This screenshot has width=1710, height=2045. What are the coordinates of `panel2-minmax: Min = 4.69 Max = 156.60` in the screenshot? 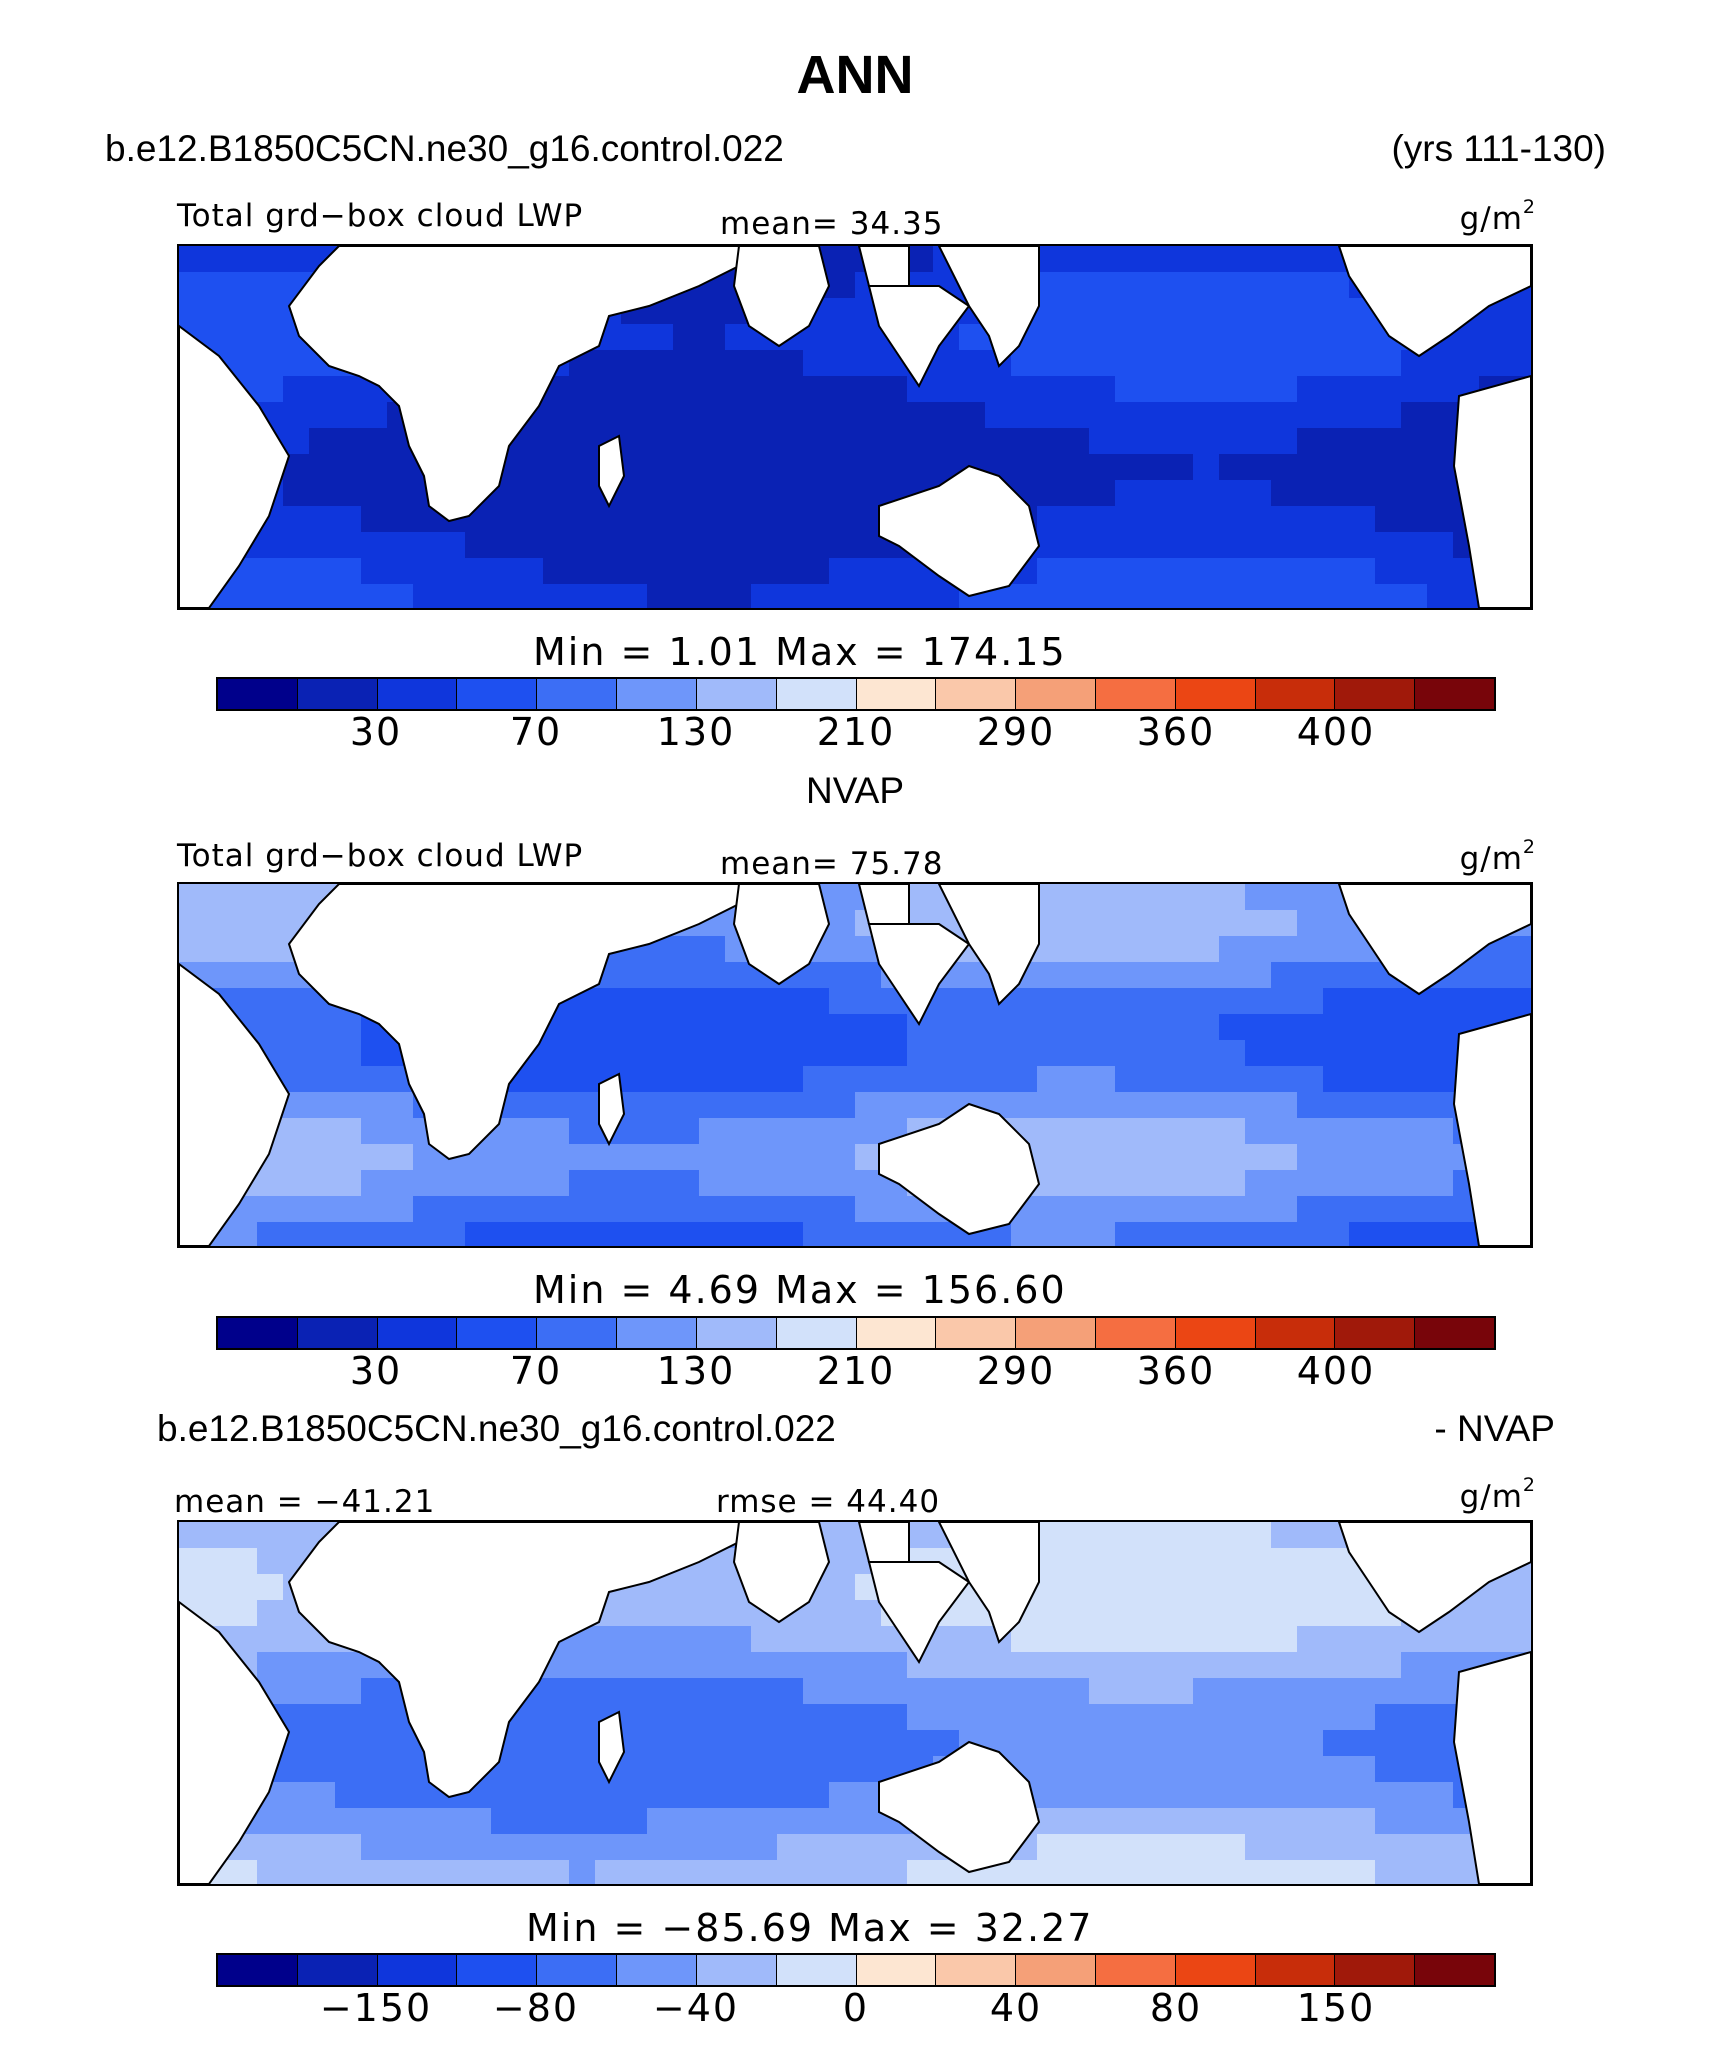 It's located at (800, 1290).